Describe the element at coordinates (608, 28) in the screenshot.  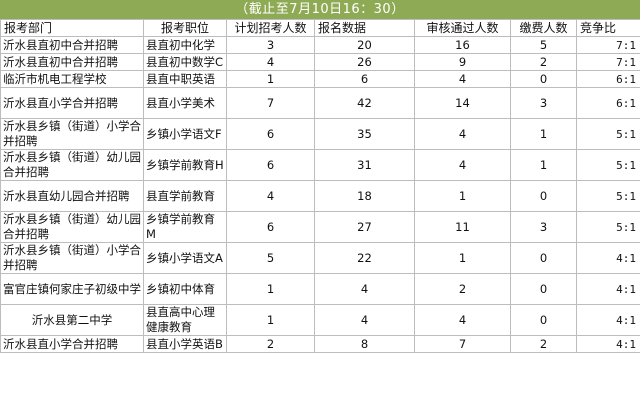
I see `header-ratio: 竞争比` at that location.